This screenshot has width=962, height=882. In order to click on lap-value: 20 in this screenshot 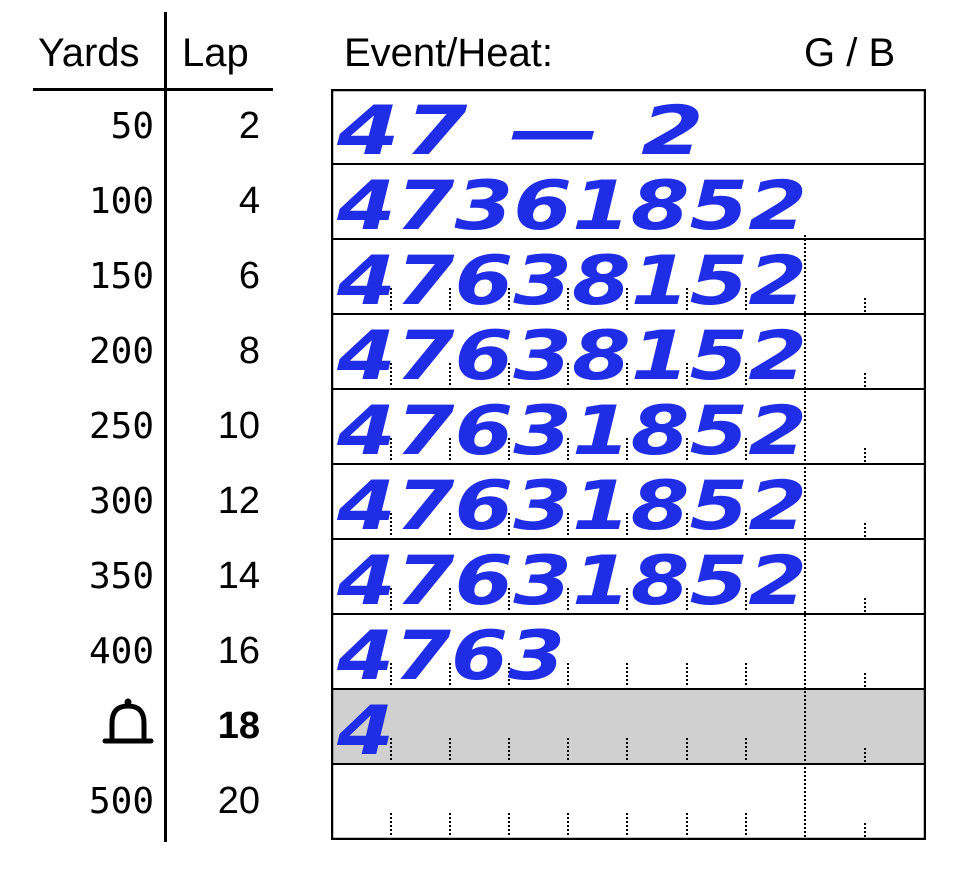, I will do `click(238, 800)`.